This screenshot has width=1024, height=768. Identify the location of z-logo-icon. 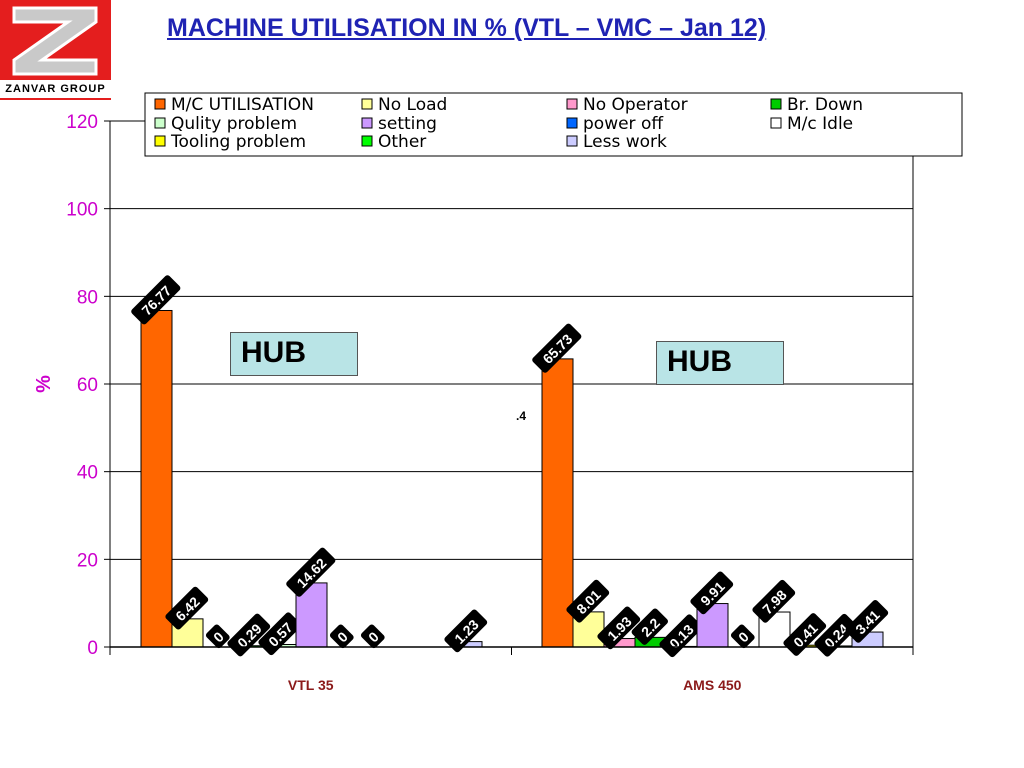
(55, 41).